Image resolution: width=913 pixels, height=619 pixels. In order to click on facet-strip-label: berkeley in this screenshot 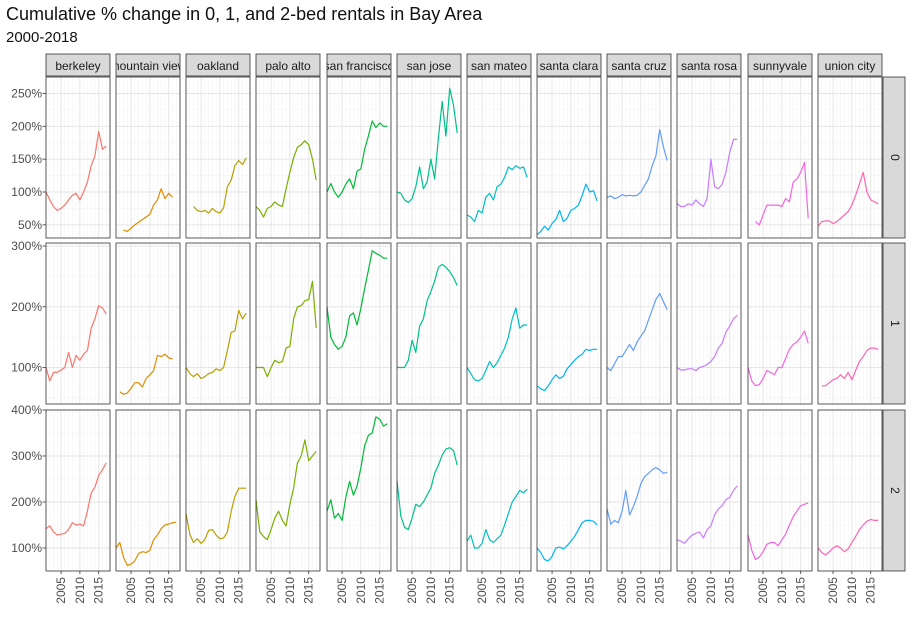, I will do `click(77, 66)`.